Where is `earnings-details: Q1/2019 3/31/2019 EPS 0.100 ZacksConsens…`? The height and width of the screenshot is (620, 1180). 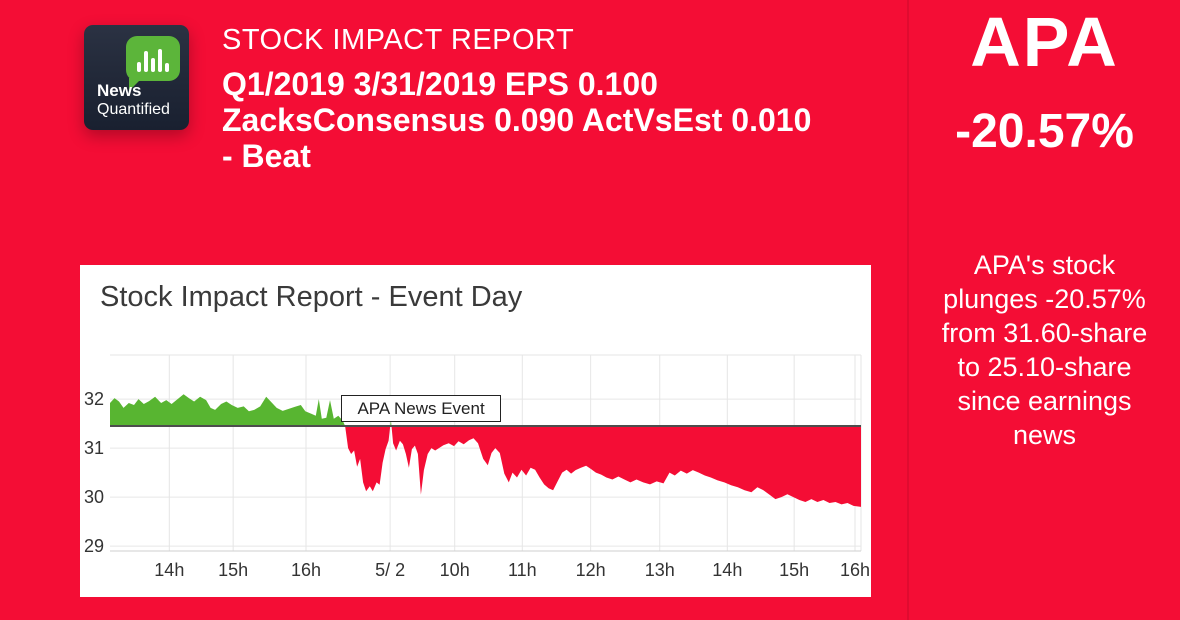
earnings-details: Q1/2019 3/31/2019 EPS 0.100 ZacksConsens… is located at coordinates (516, 120).